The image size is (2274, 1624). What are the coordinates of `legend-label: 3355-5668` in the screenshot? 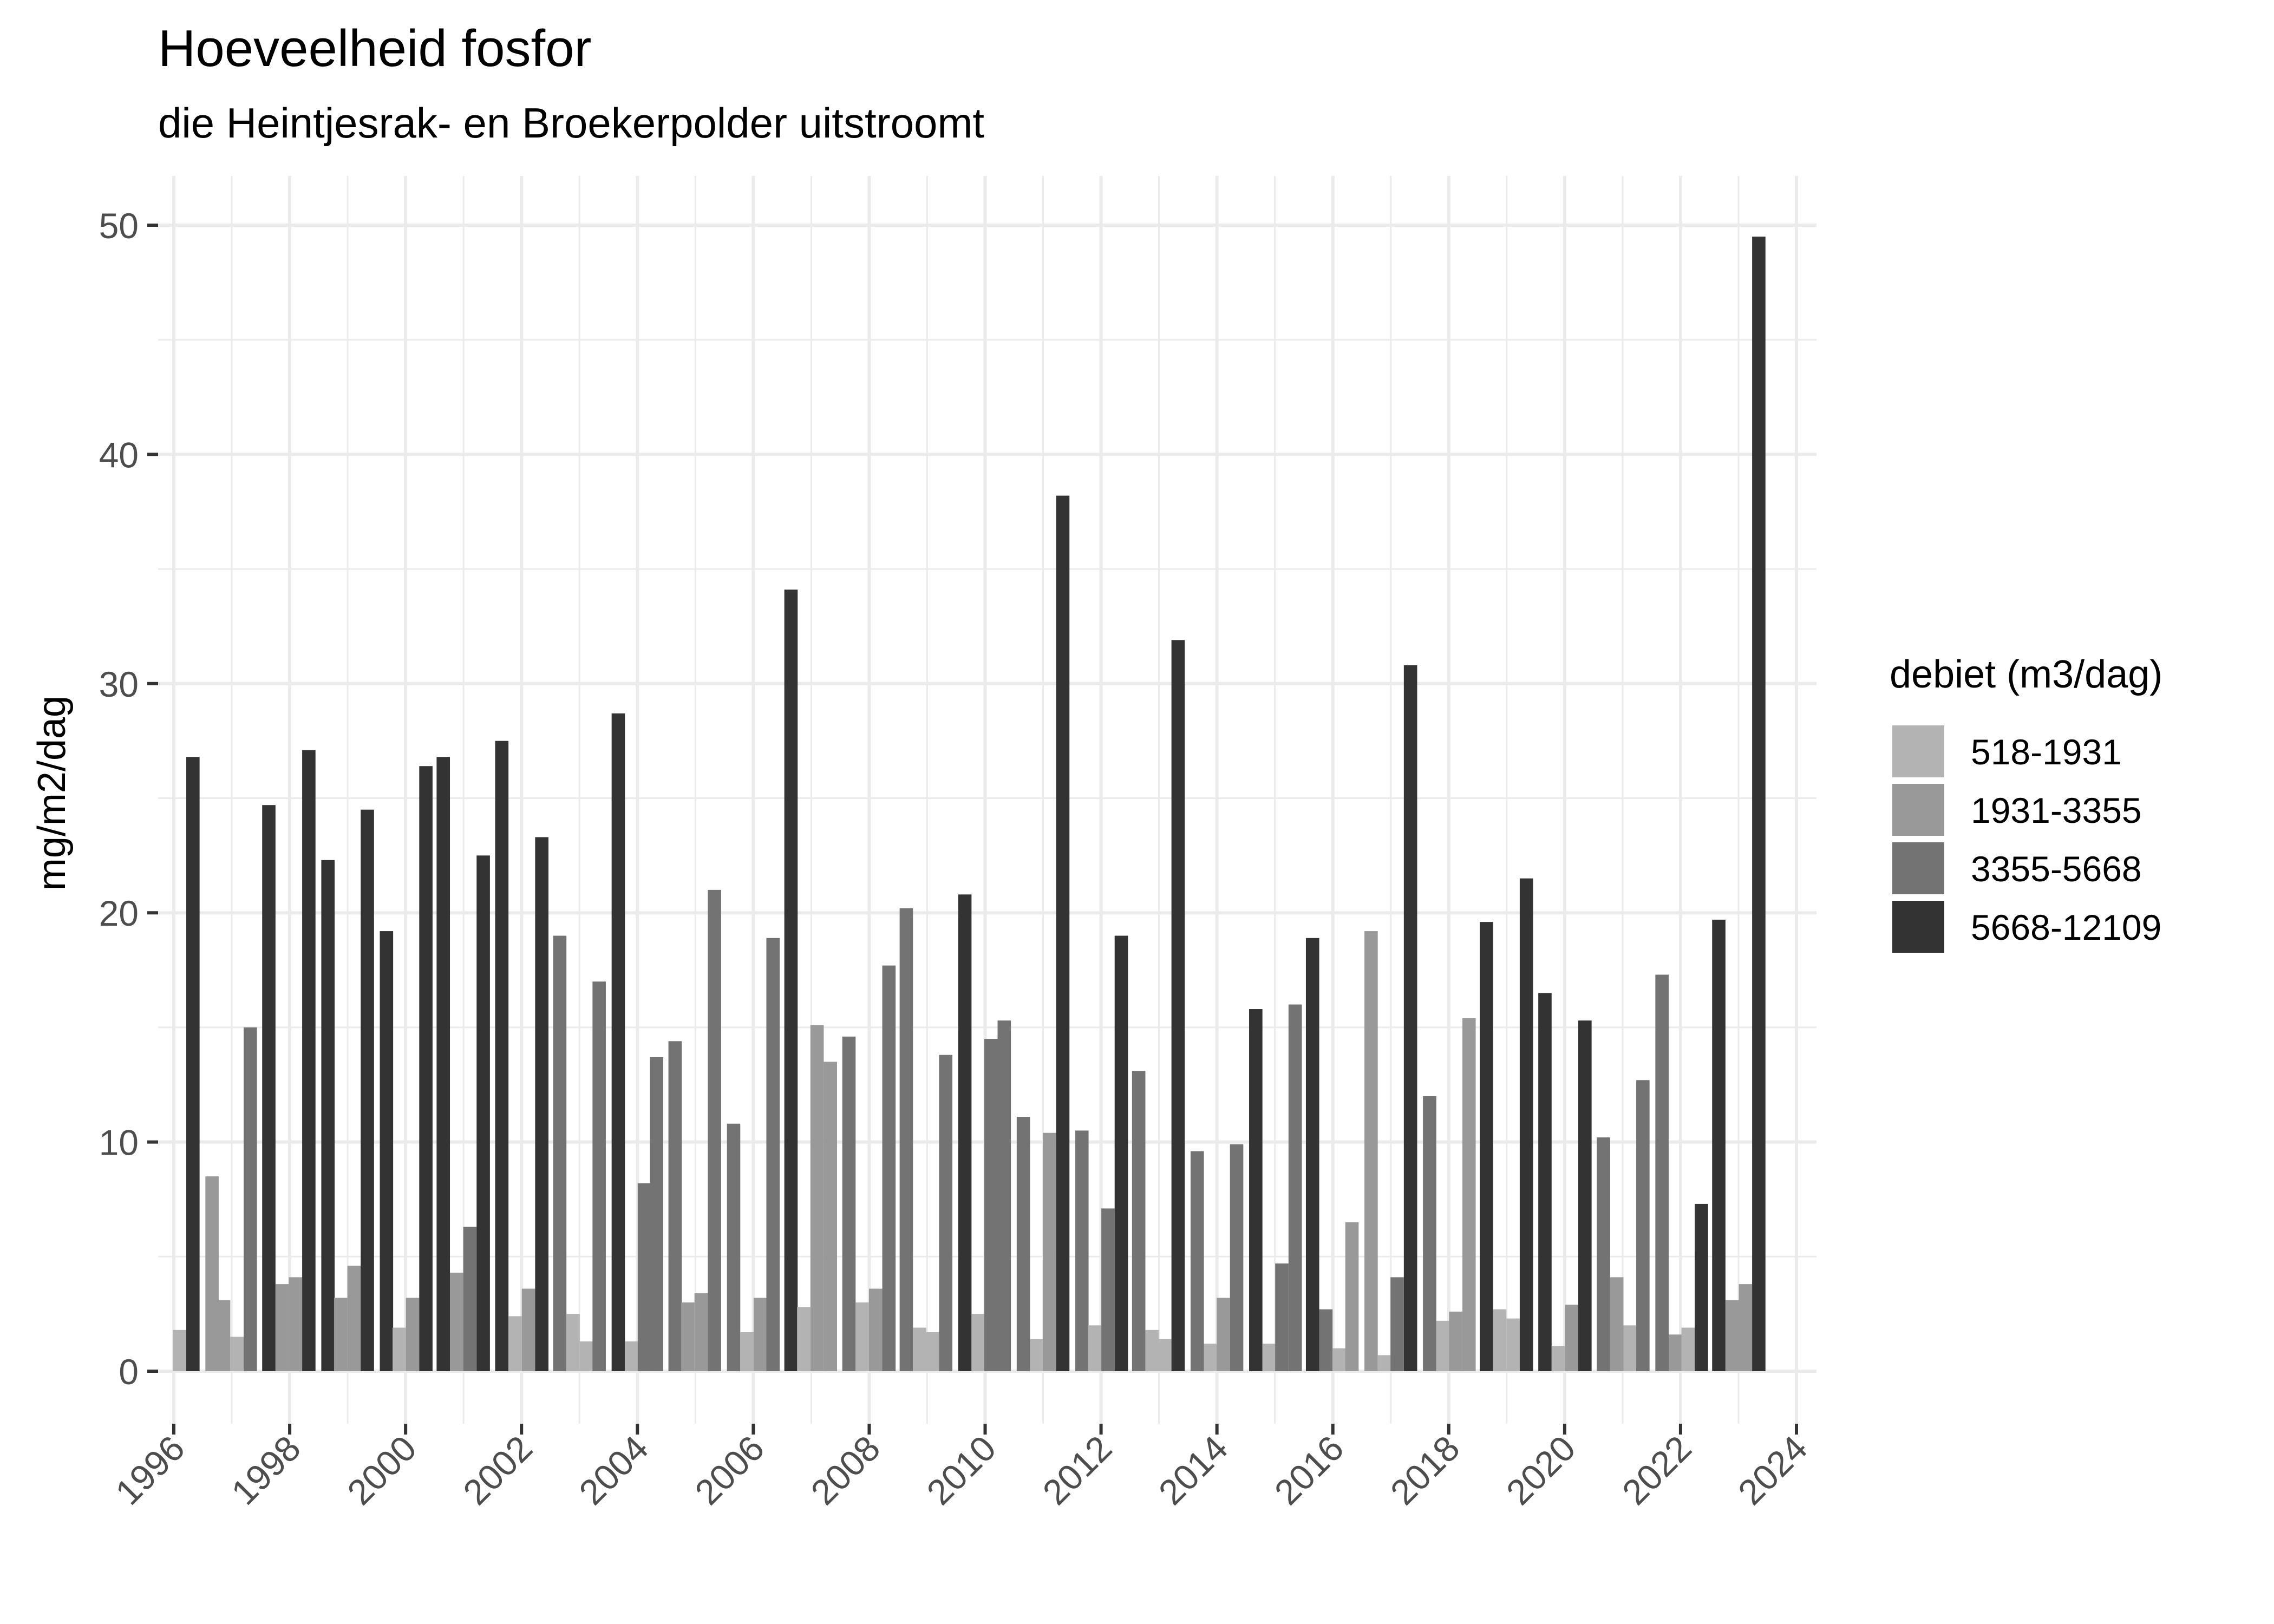 It's located at (2057, 869).